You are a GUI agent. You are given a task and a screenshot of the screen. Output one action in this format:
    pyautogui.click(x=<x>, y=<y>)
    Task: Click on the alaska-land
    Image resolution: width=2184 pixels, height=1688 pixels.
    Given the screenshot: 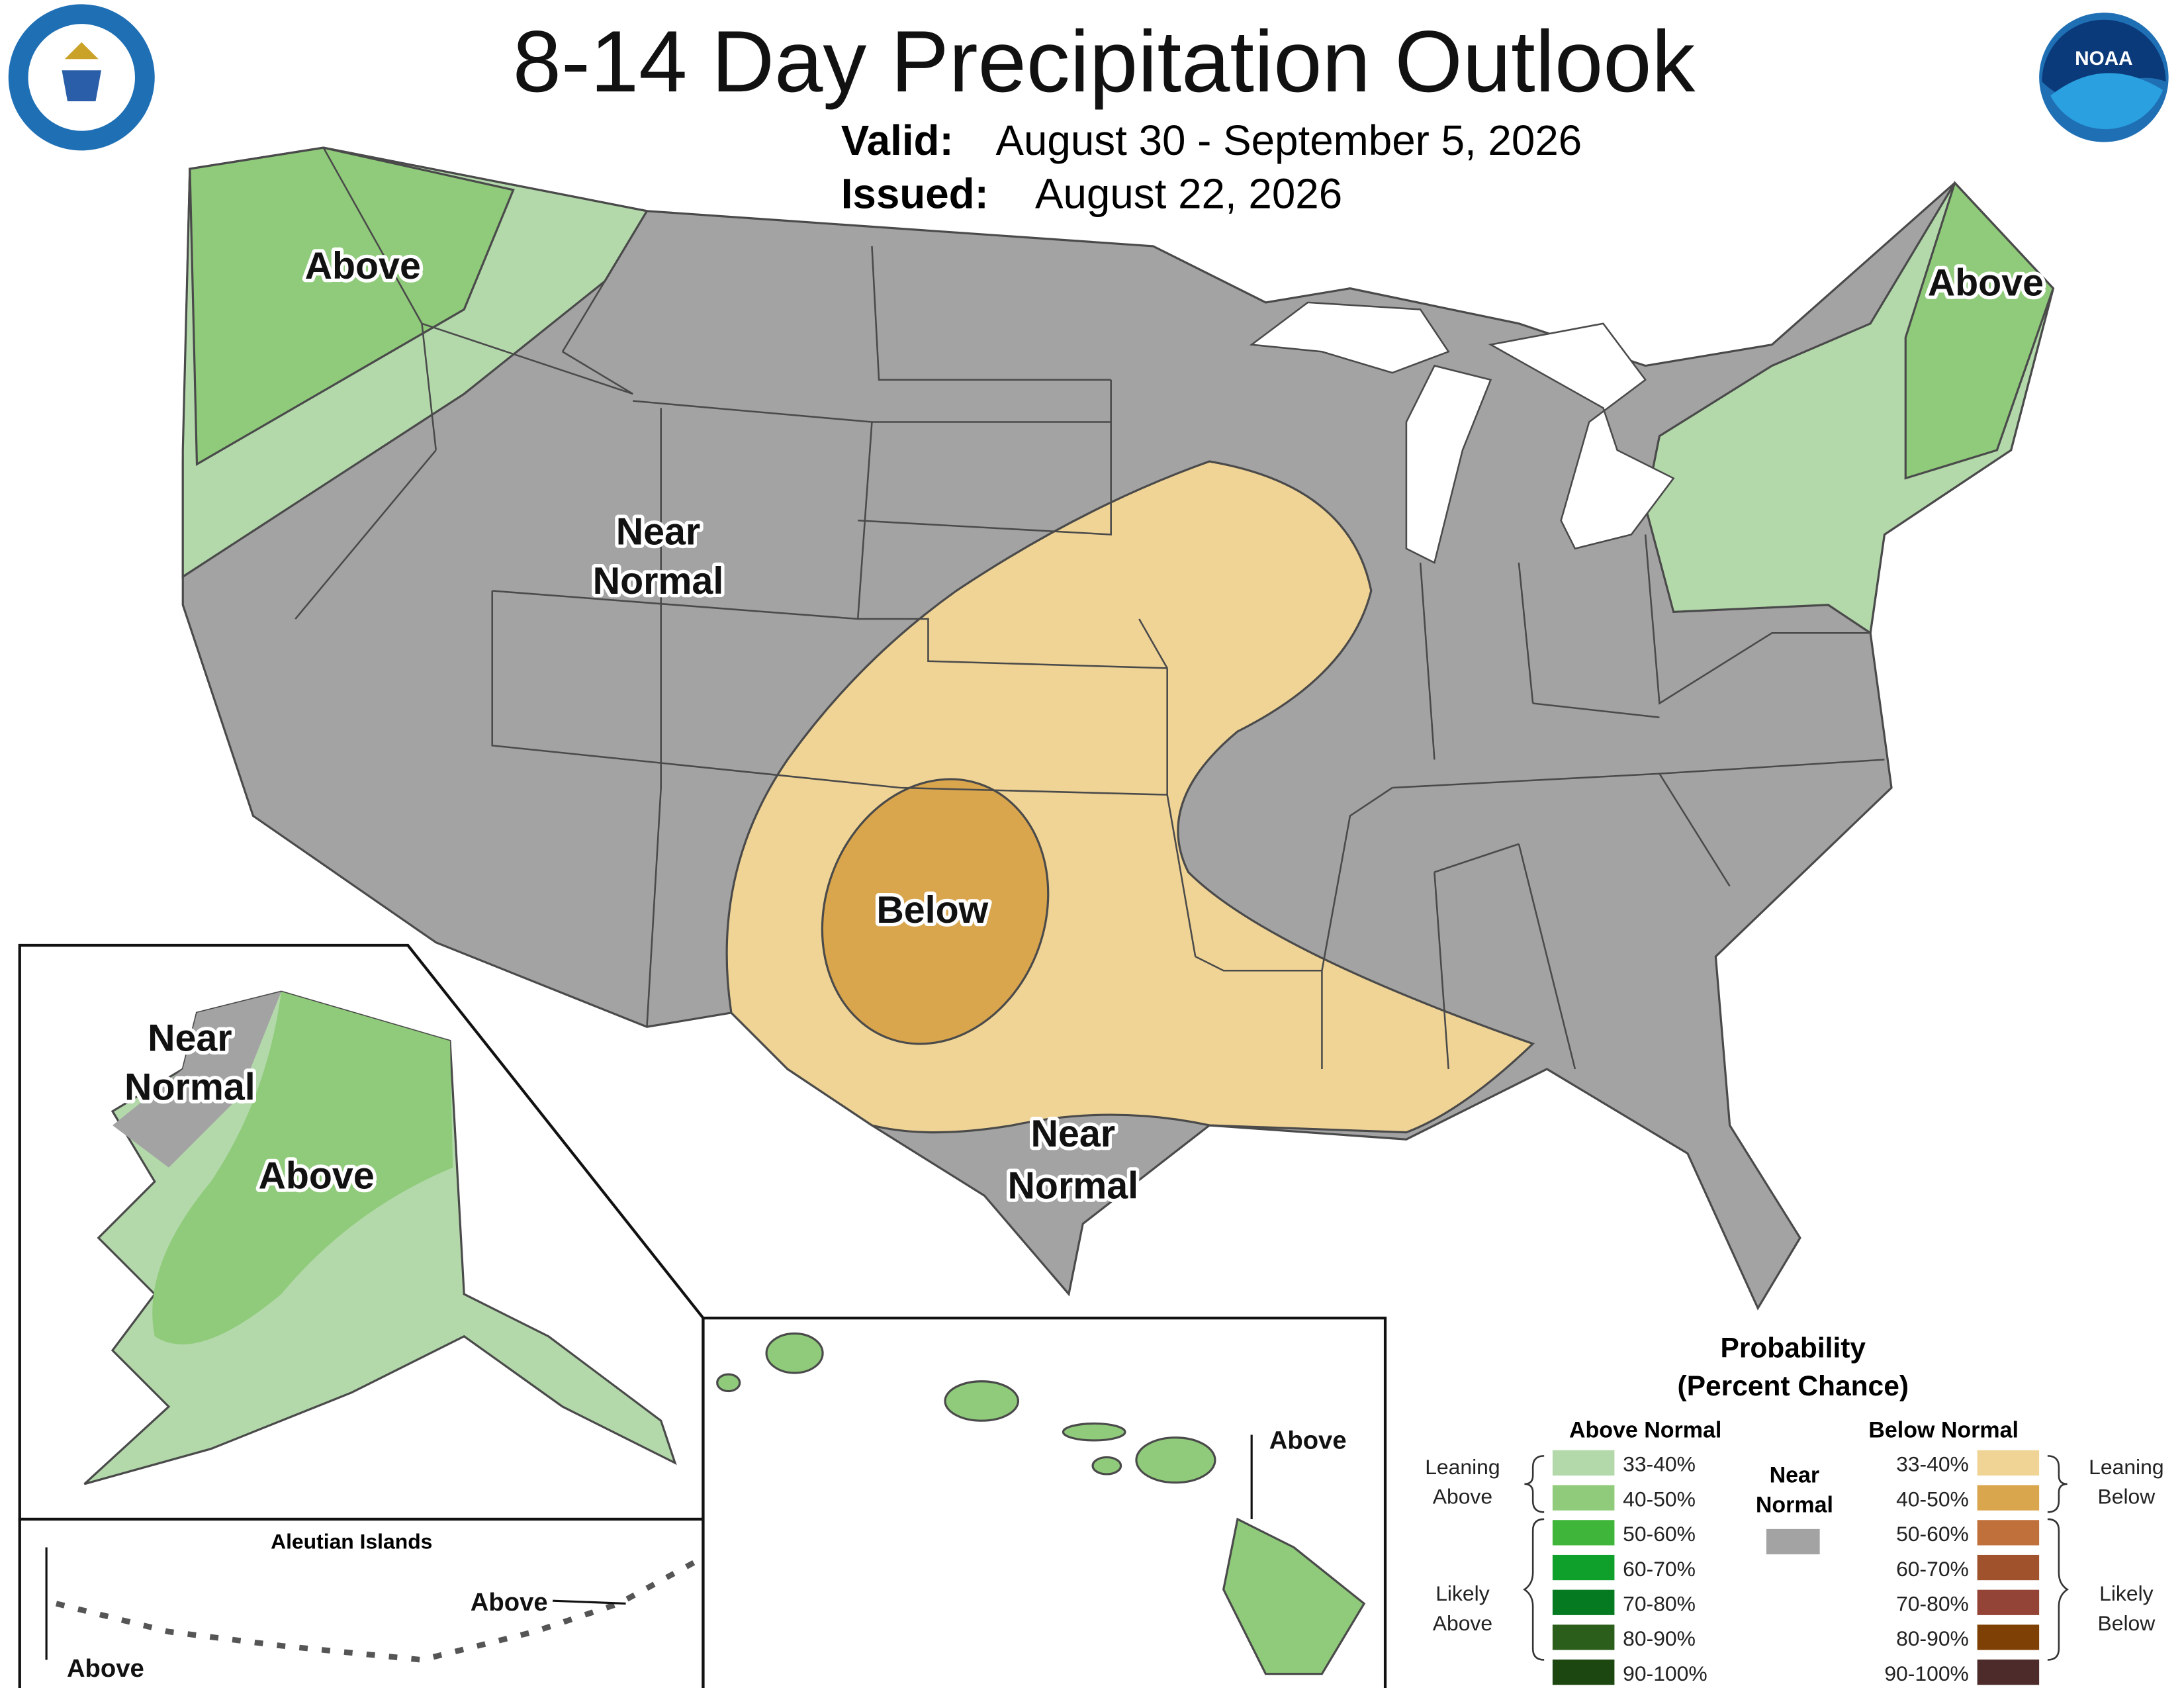 What is the action you would take?
    pyautogui.click(x=380, y=1237)
    